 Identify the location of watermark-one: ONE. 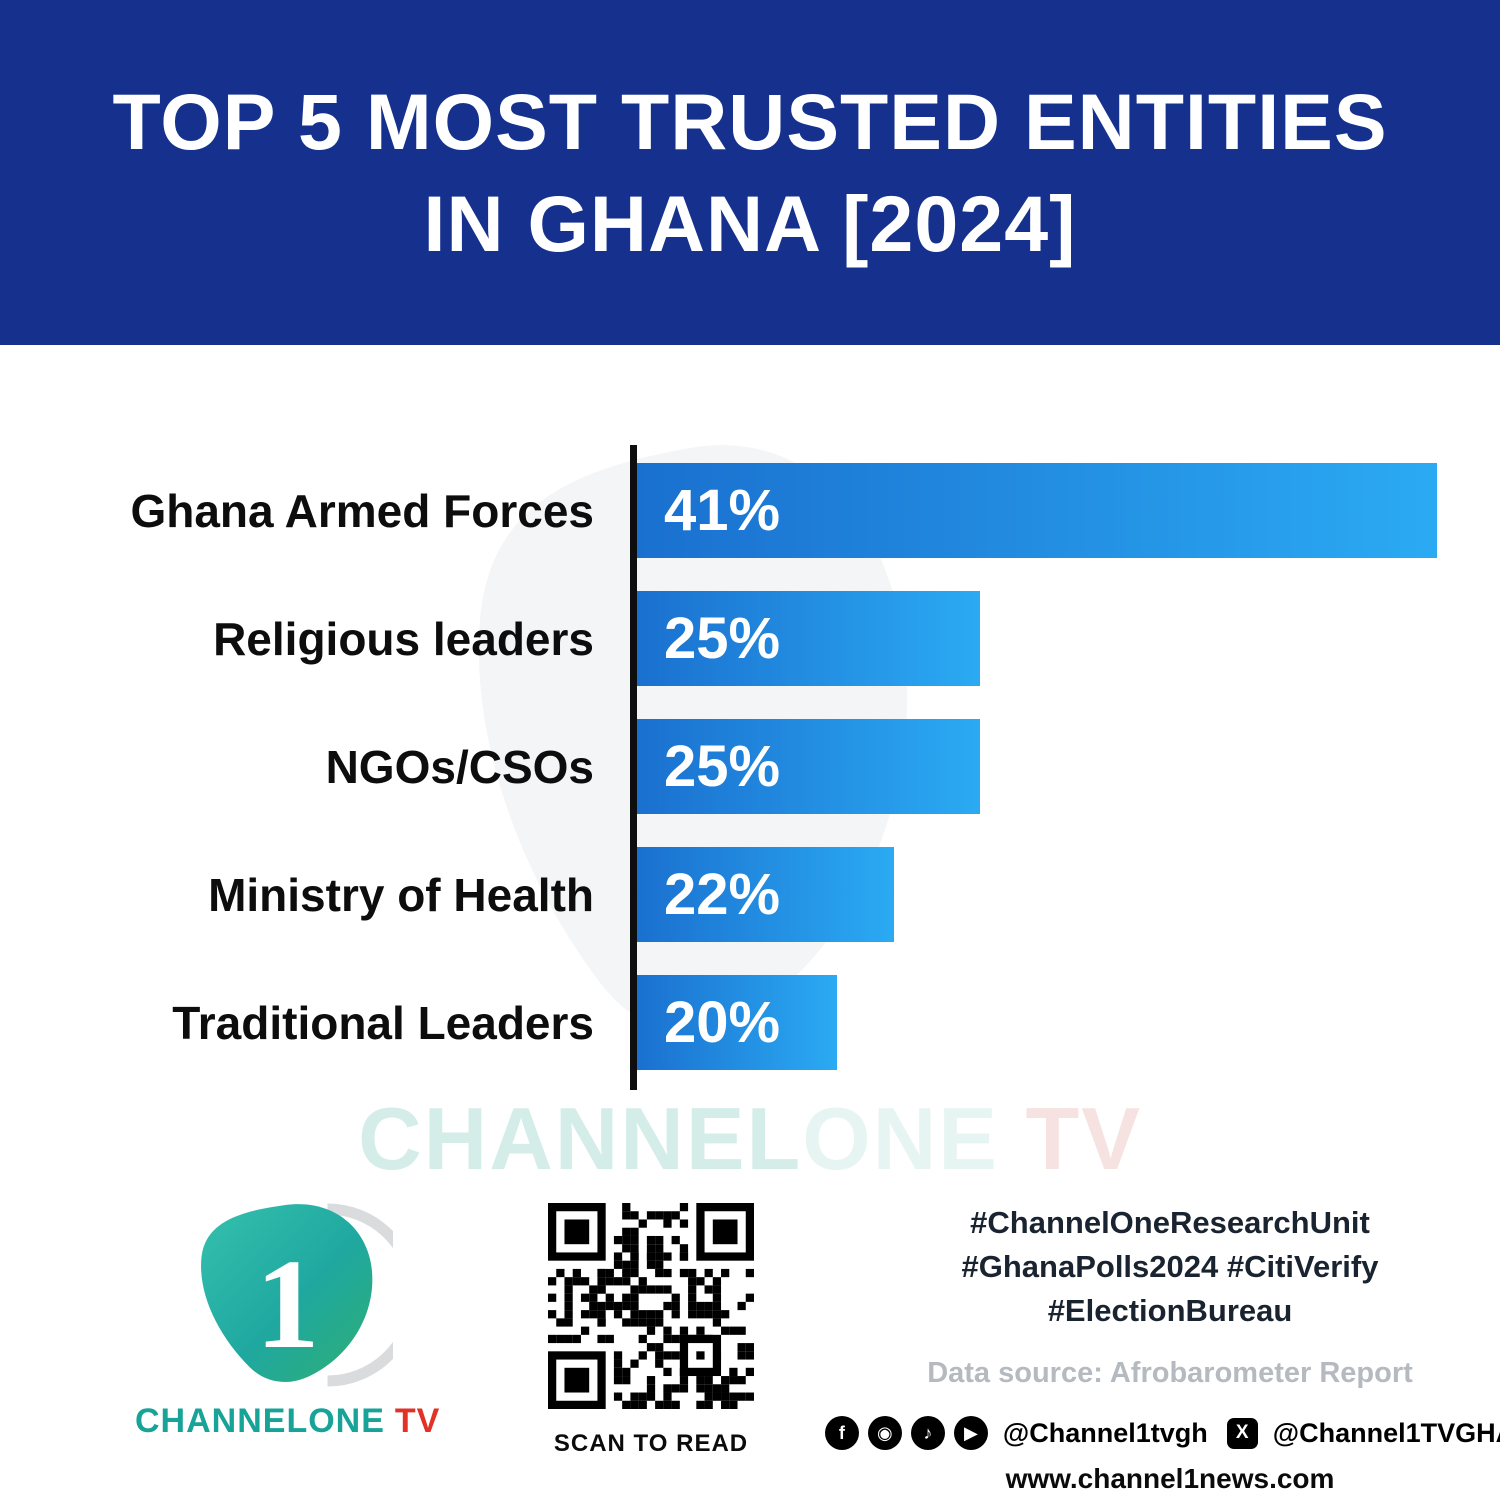
(900, 1138).